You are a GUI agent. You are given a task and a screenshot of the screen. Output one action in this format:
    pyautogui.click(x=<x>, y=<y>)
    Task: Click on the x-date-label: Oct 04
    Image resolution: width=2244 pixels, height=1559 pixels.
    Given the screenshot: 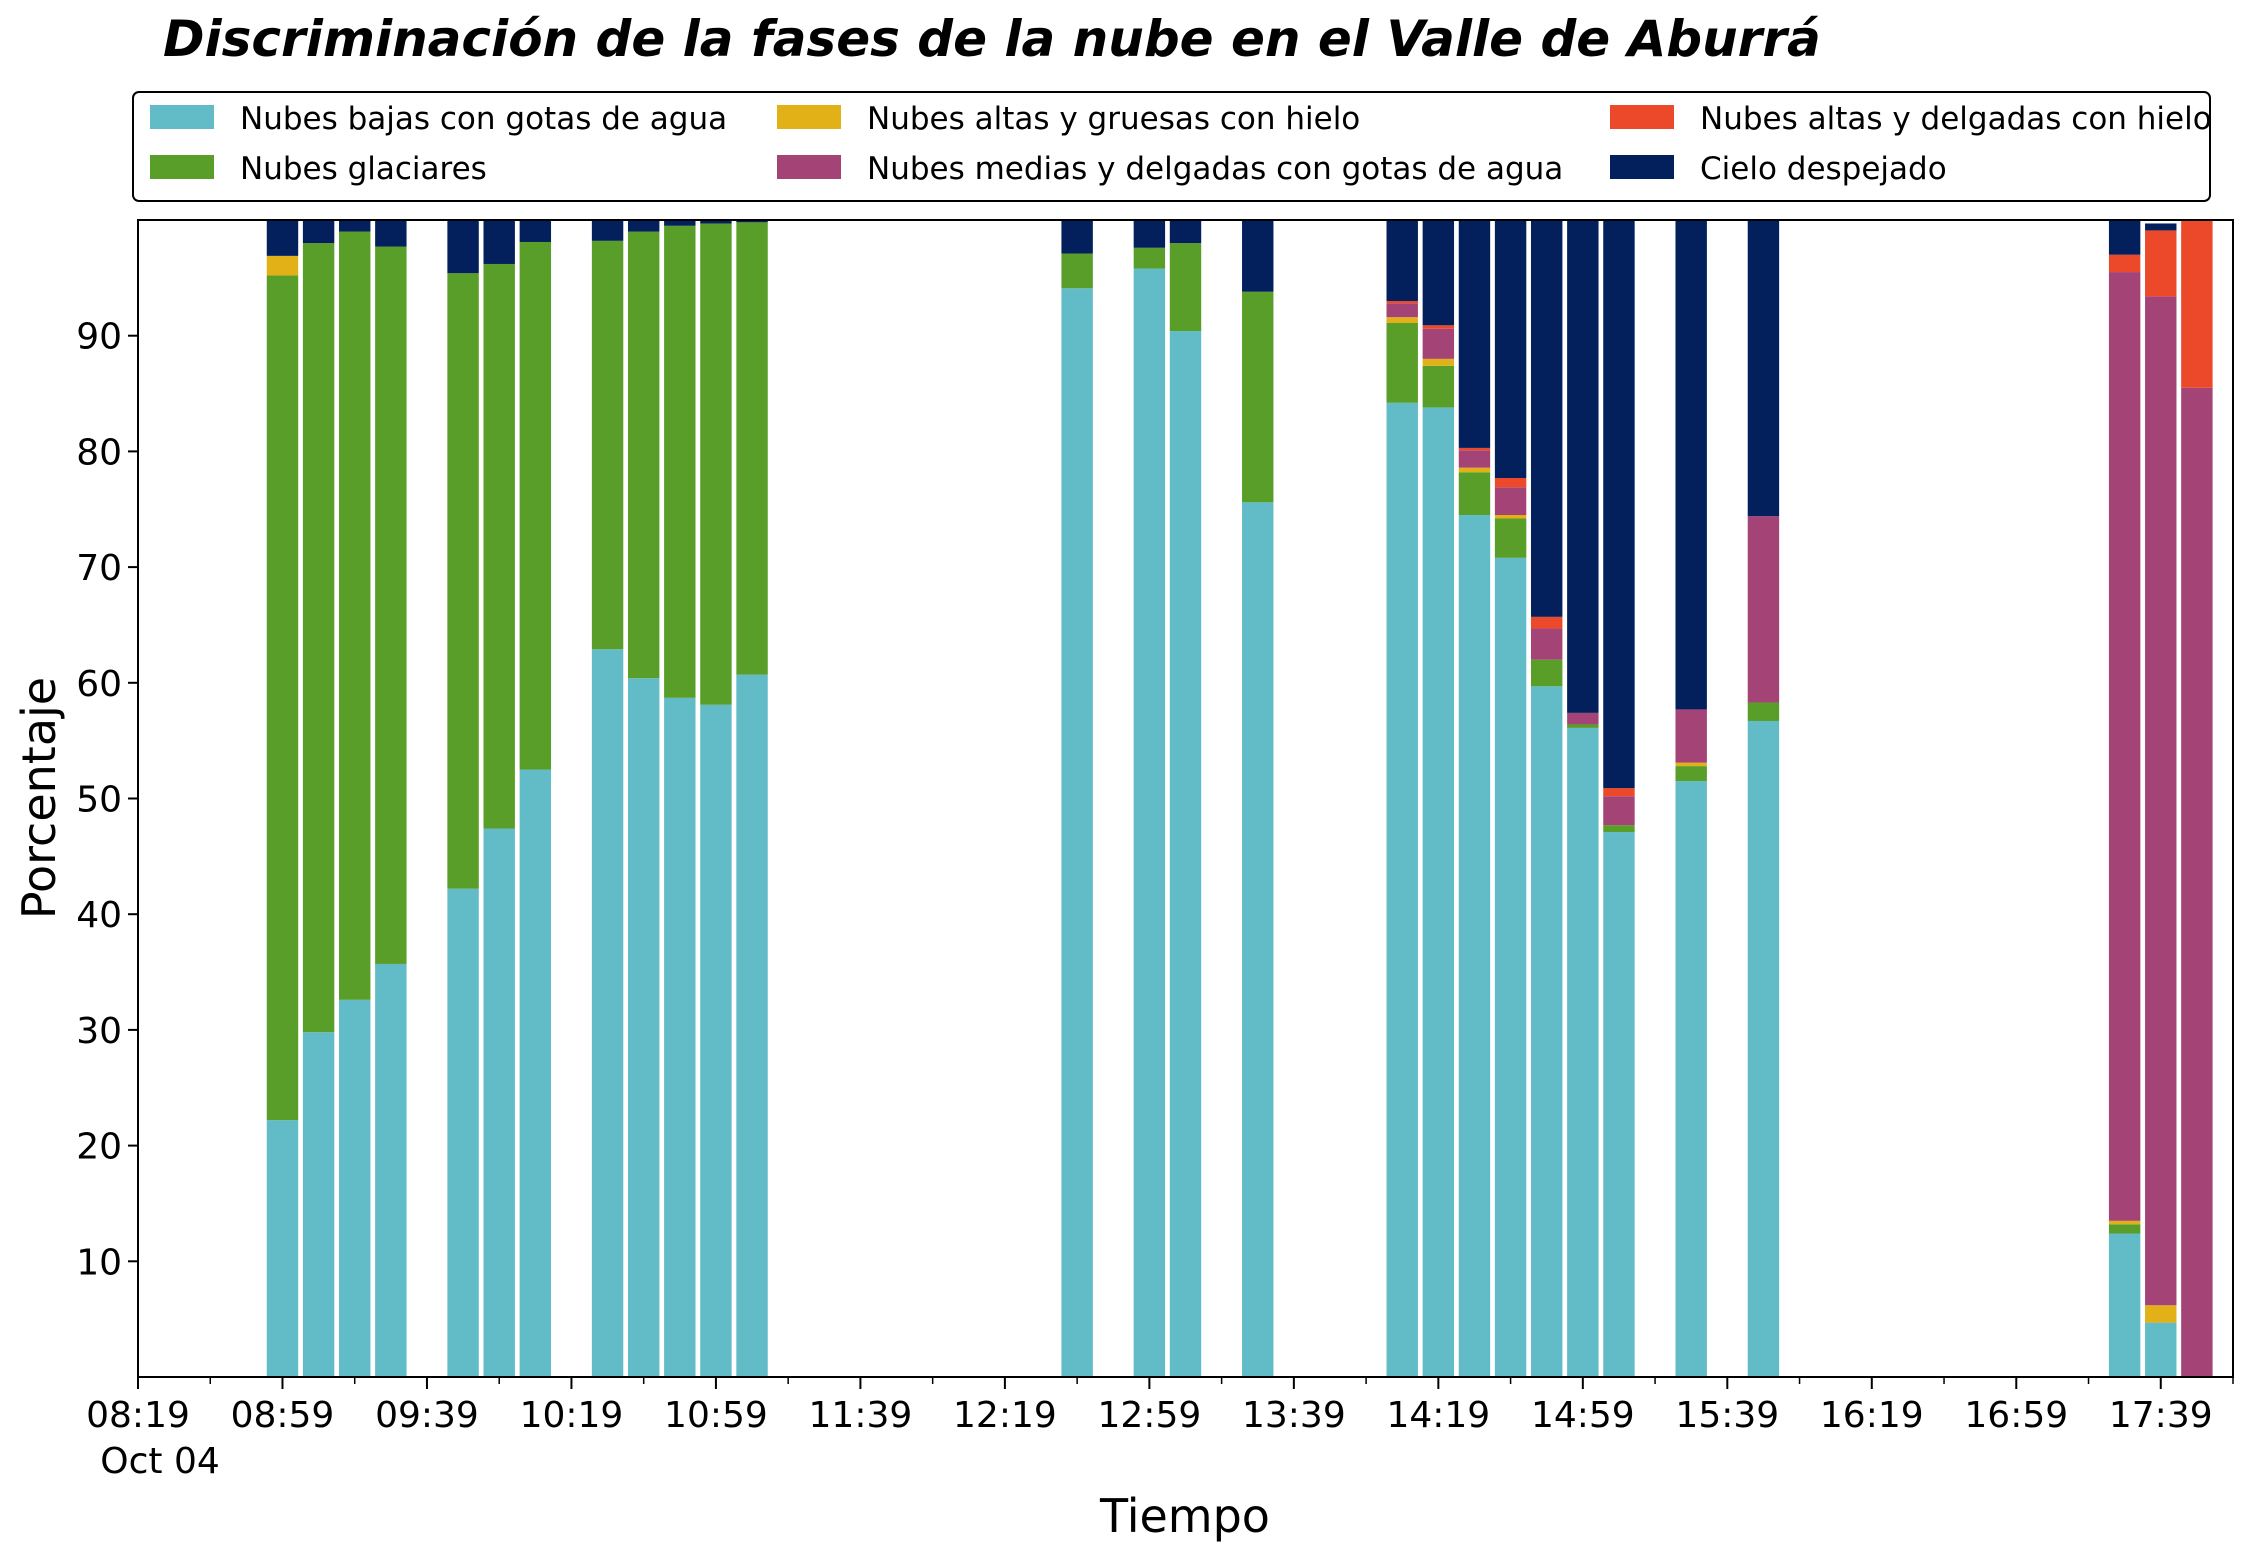 What is the action you would take?
    pyautogui.click(x=160, y=1461)
    